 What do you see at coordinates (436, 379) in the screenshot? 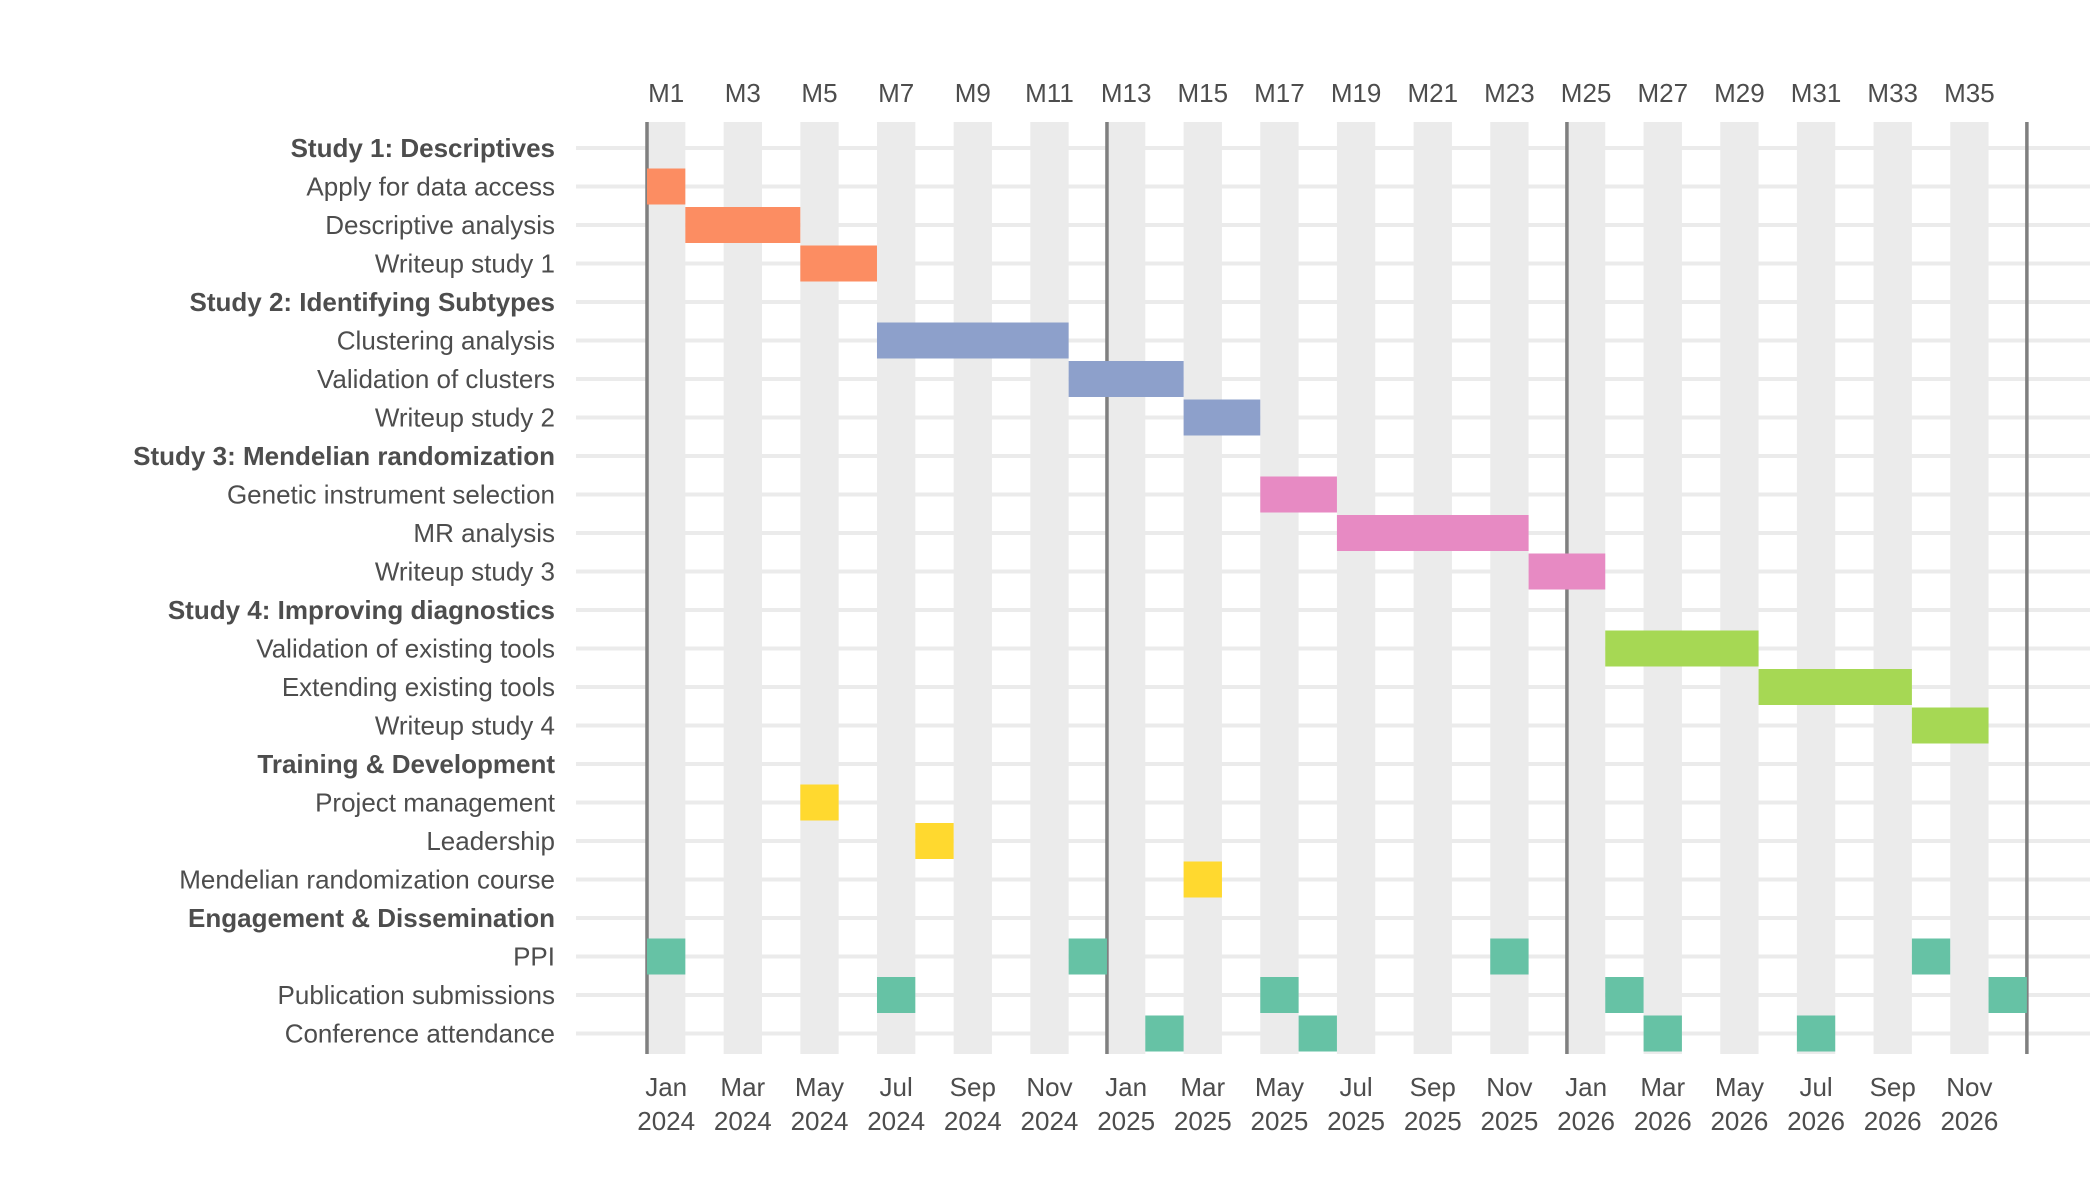
I see `task-label: Validation of clusters` at bounding box center [436, 379].